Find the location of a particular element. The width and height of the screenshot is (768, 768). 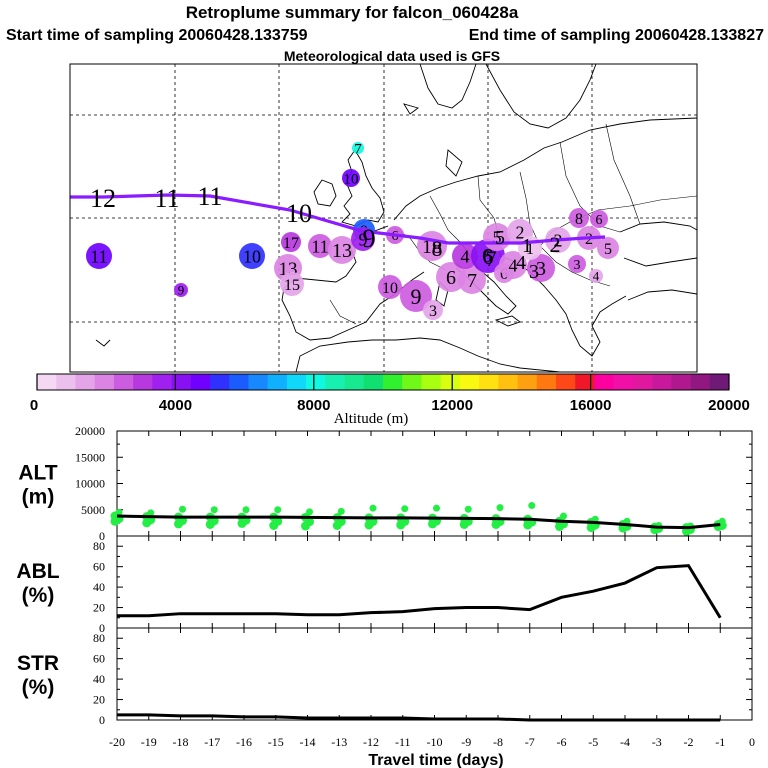

x-tick-label: -14 is located at coordinates (308, 742).